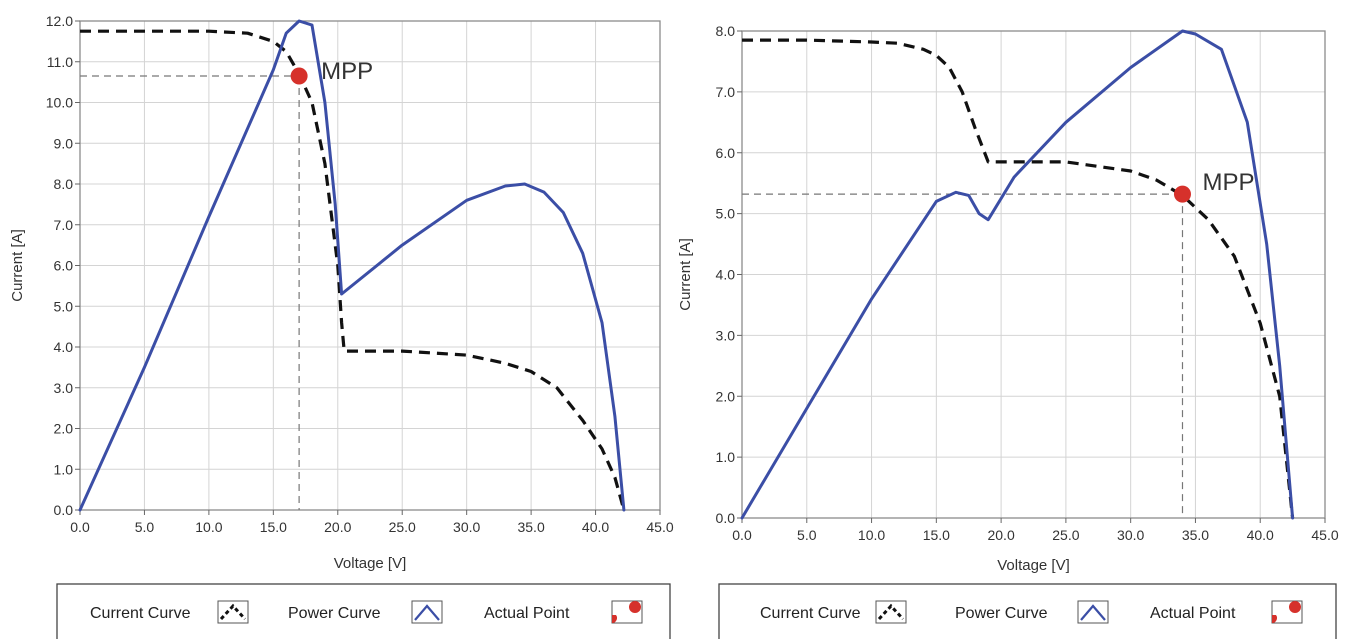 The image size is (1347, 644). Describe the element at coordinates (59, 103) in the screenshot. I see `y-tick-label: 10.0` at that location.